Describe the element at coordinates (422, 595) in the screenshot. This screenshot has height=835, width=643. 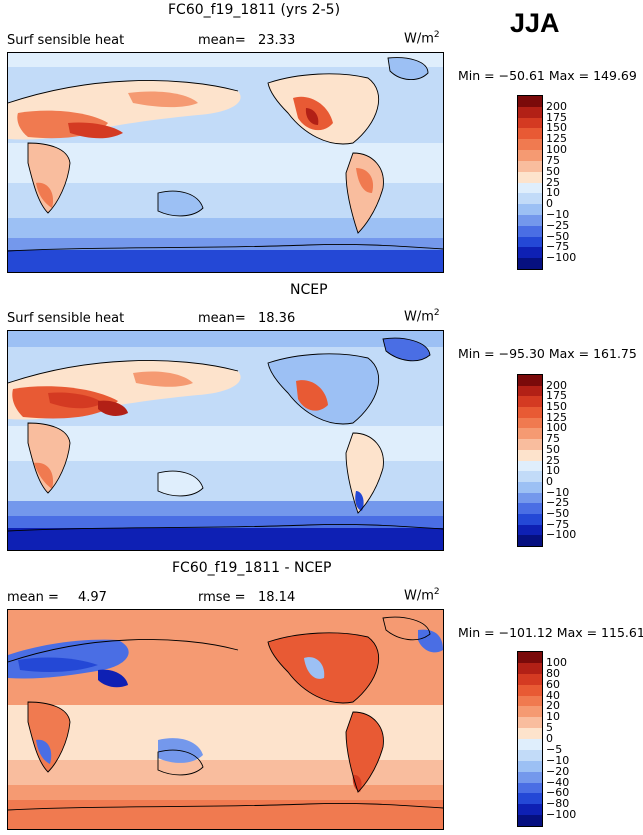
I see `panel3-units: W/m2` at that location.